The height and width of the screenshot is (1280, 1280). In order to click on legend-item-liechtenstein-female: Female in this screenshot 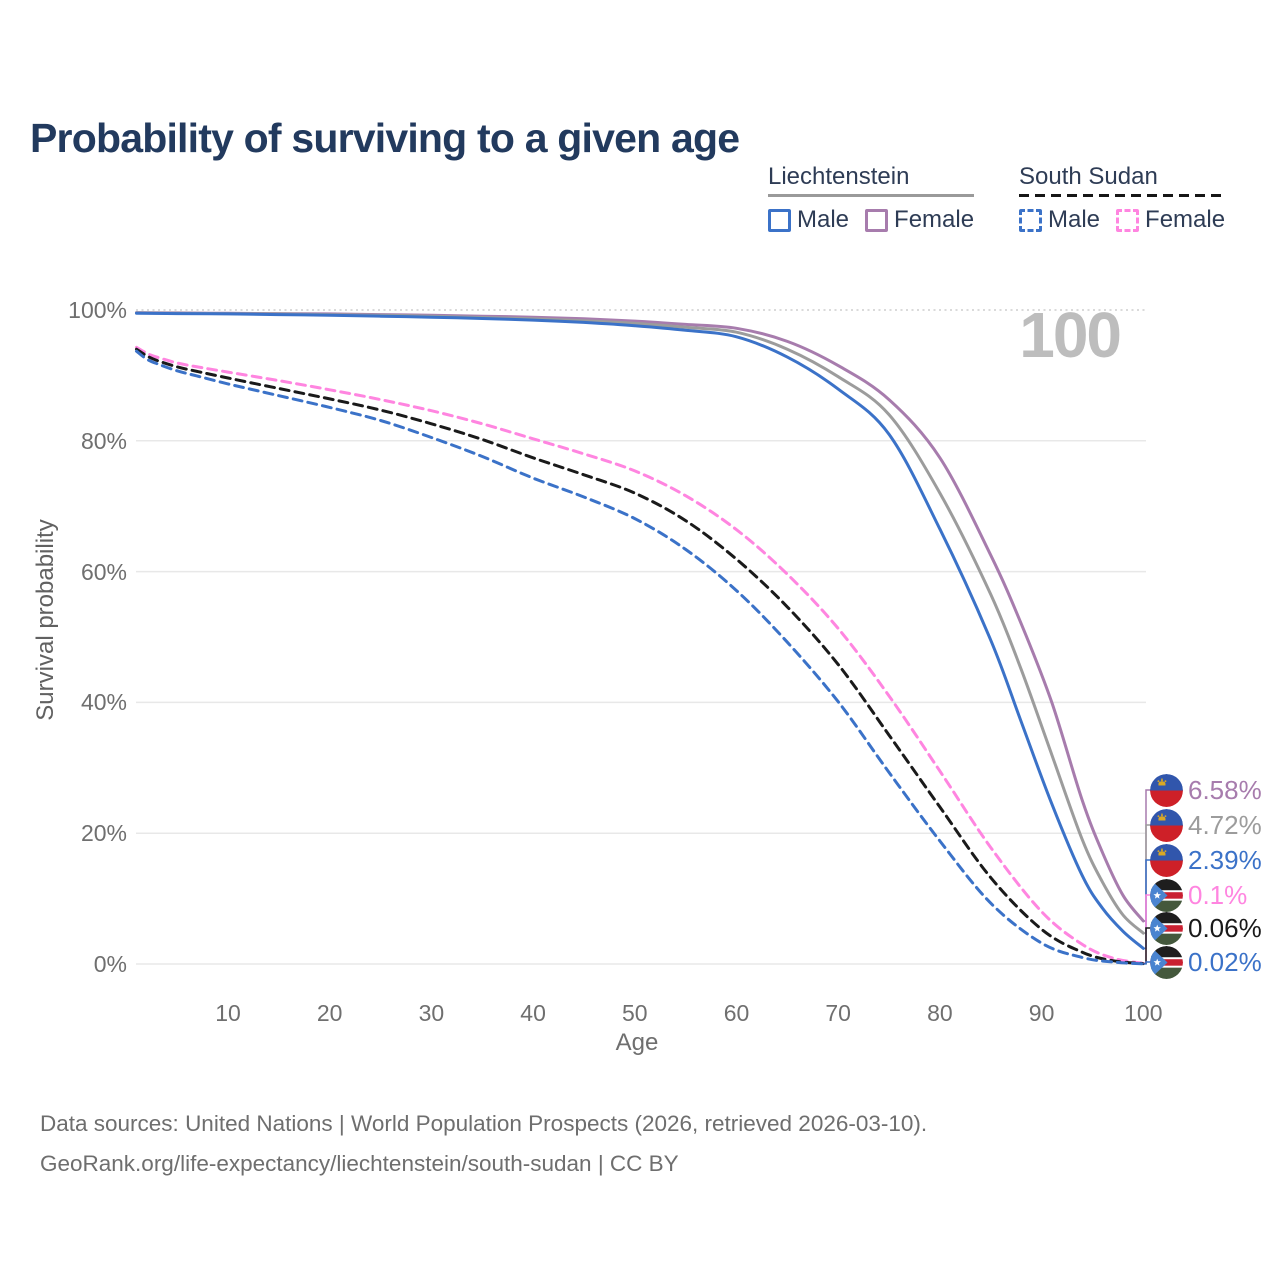, I will do `click(919, 220)`.